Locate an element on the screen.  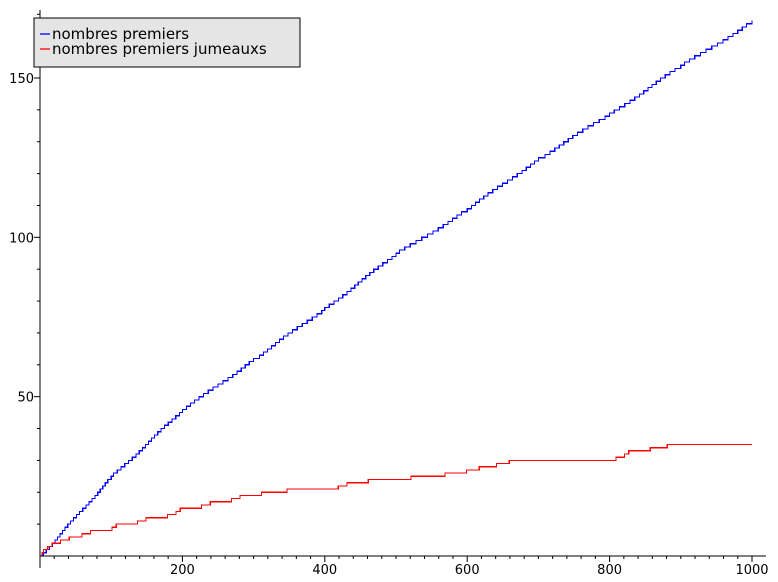
y-tick-label: 50 is located at coordinates (25, 398).